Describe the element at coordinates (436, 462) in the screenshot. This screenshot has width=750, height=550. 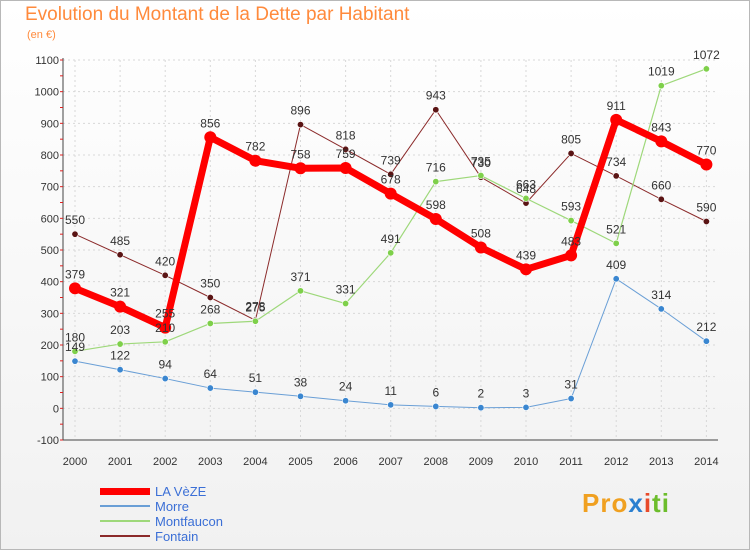
I see `x-tick-label: 2008` at that location.